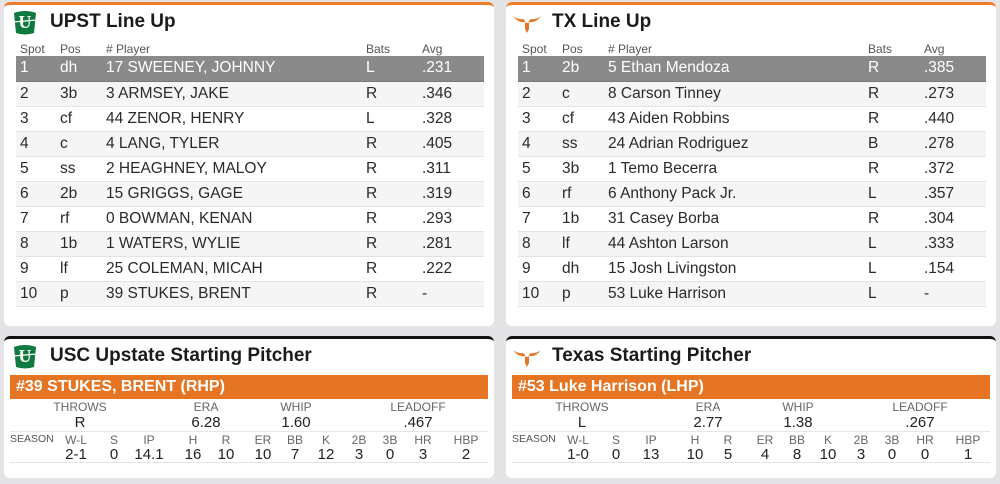 The width and height of the screenshot is (1000, 484). What do you see at coordinates (798, 422) in the screenshot?
I see `value-whip: 1.38` at bounding box center [798, 422].